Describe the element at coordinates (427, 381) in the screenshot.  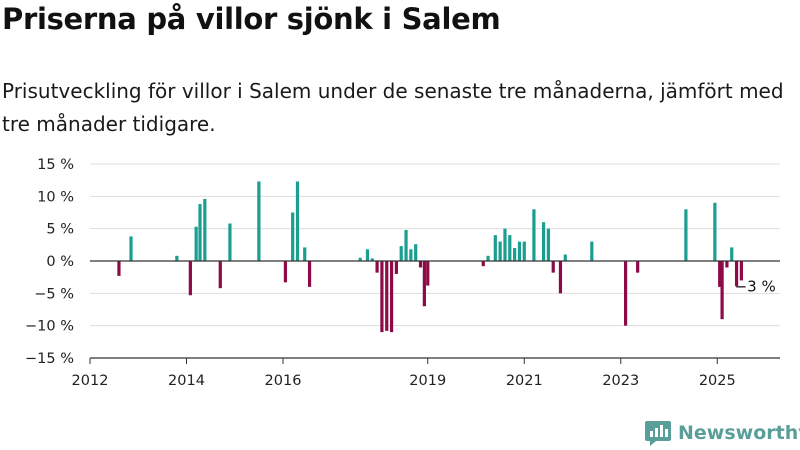
I see `x-tick-label: 2019` at that location.